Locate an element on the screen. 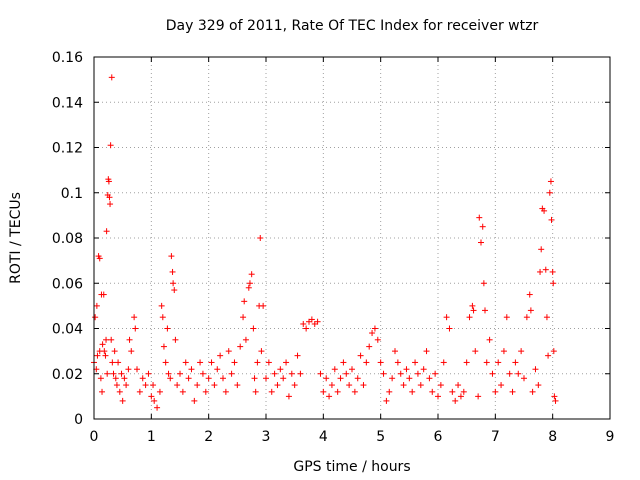 Image resolution: width=640 pixels, height=480 pixels. x-tick-label: 6 is located at coordinates (438, 437).